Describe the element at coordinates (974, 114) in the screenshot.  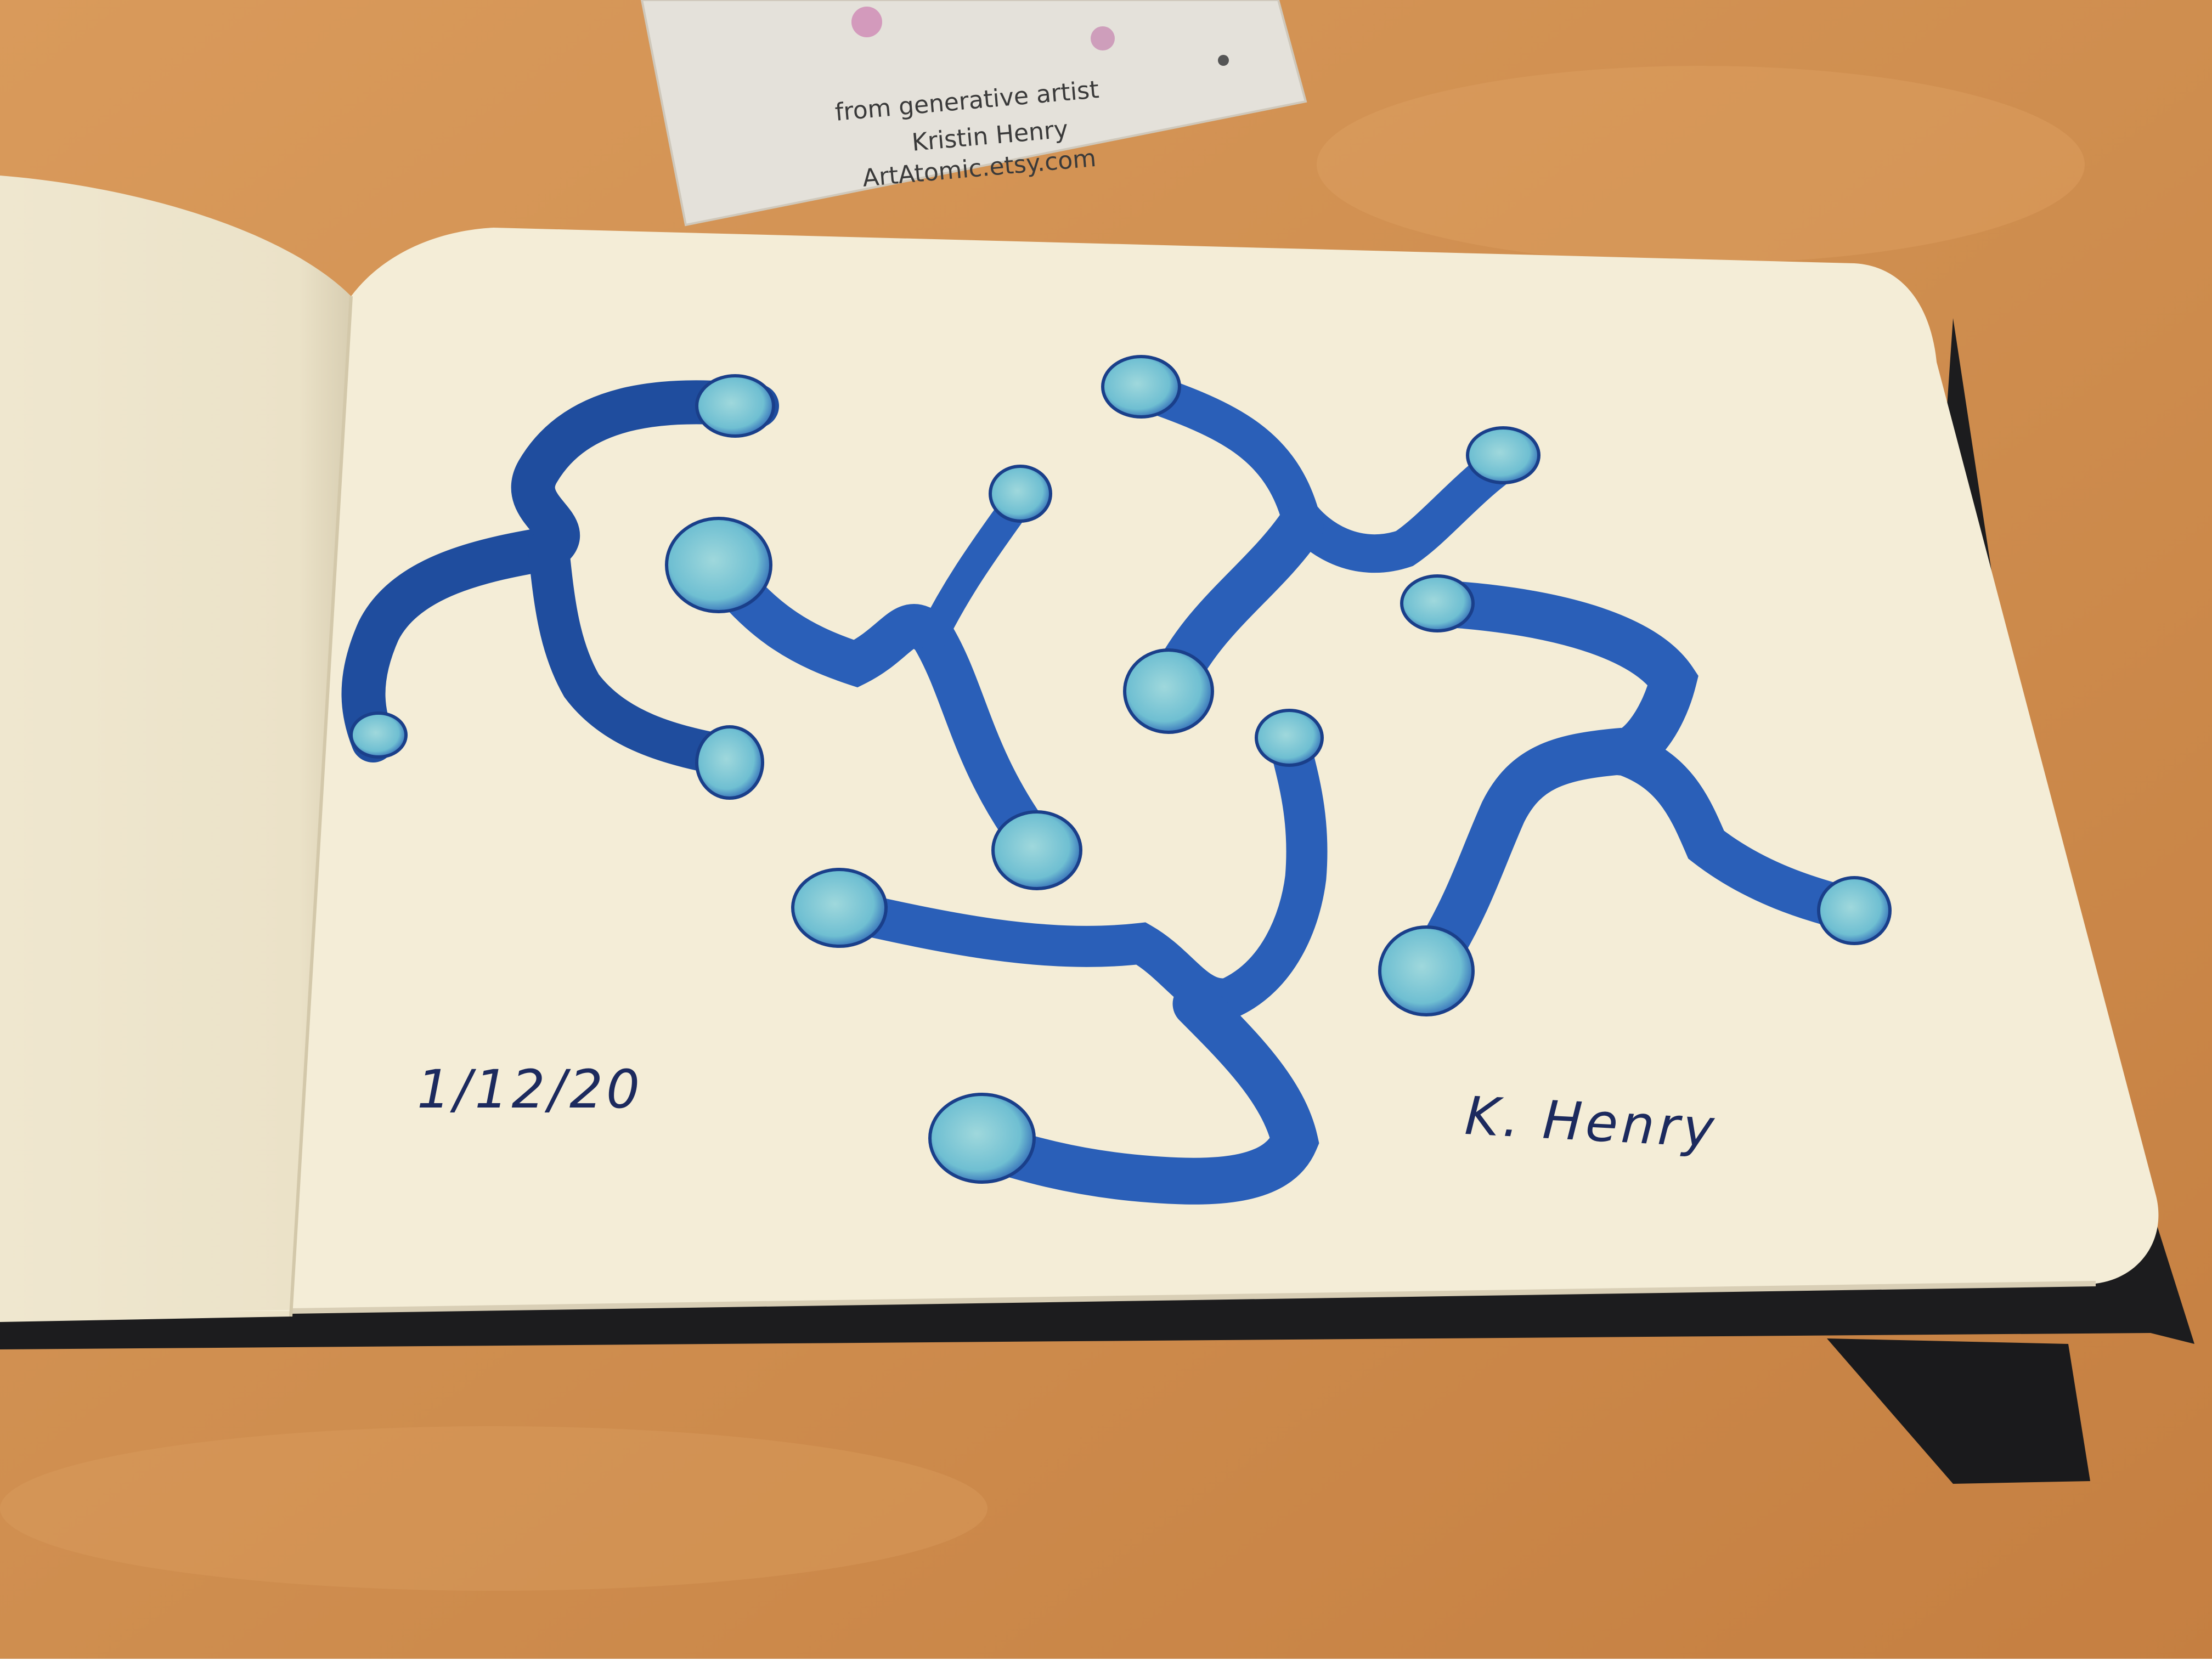
I see `business-card` at that location.